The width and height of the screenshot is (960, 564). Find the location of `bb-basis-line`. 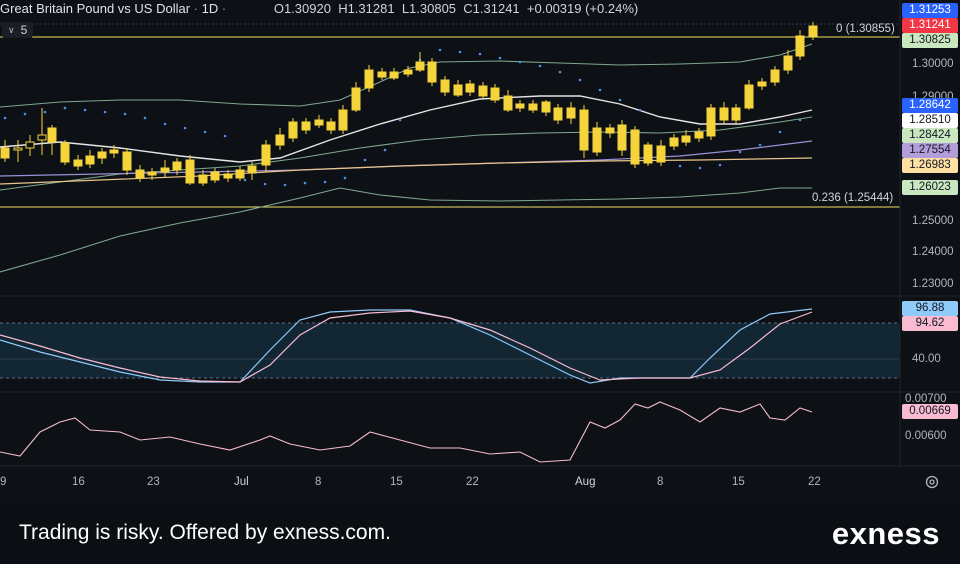

bb-basis-line is located at coordinates (406, 129).